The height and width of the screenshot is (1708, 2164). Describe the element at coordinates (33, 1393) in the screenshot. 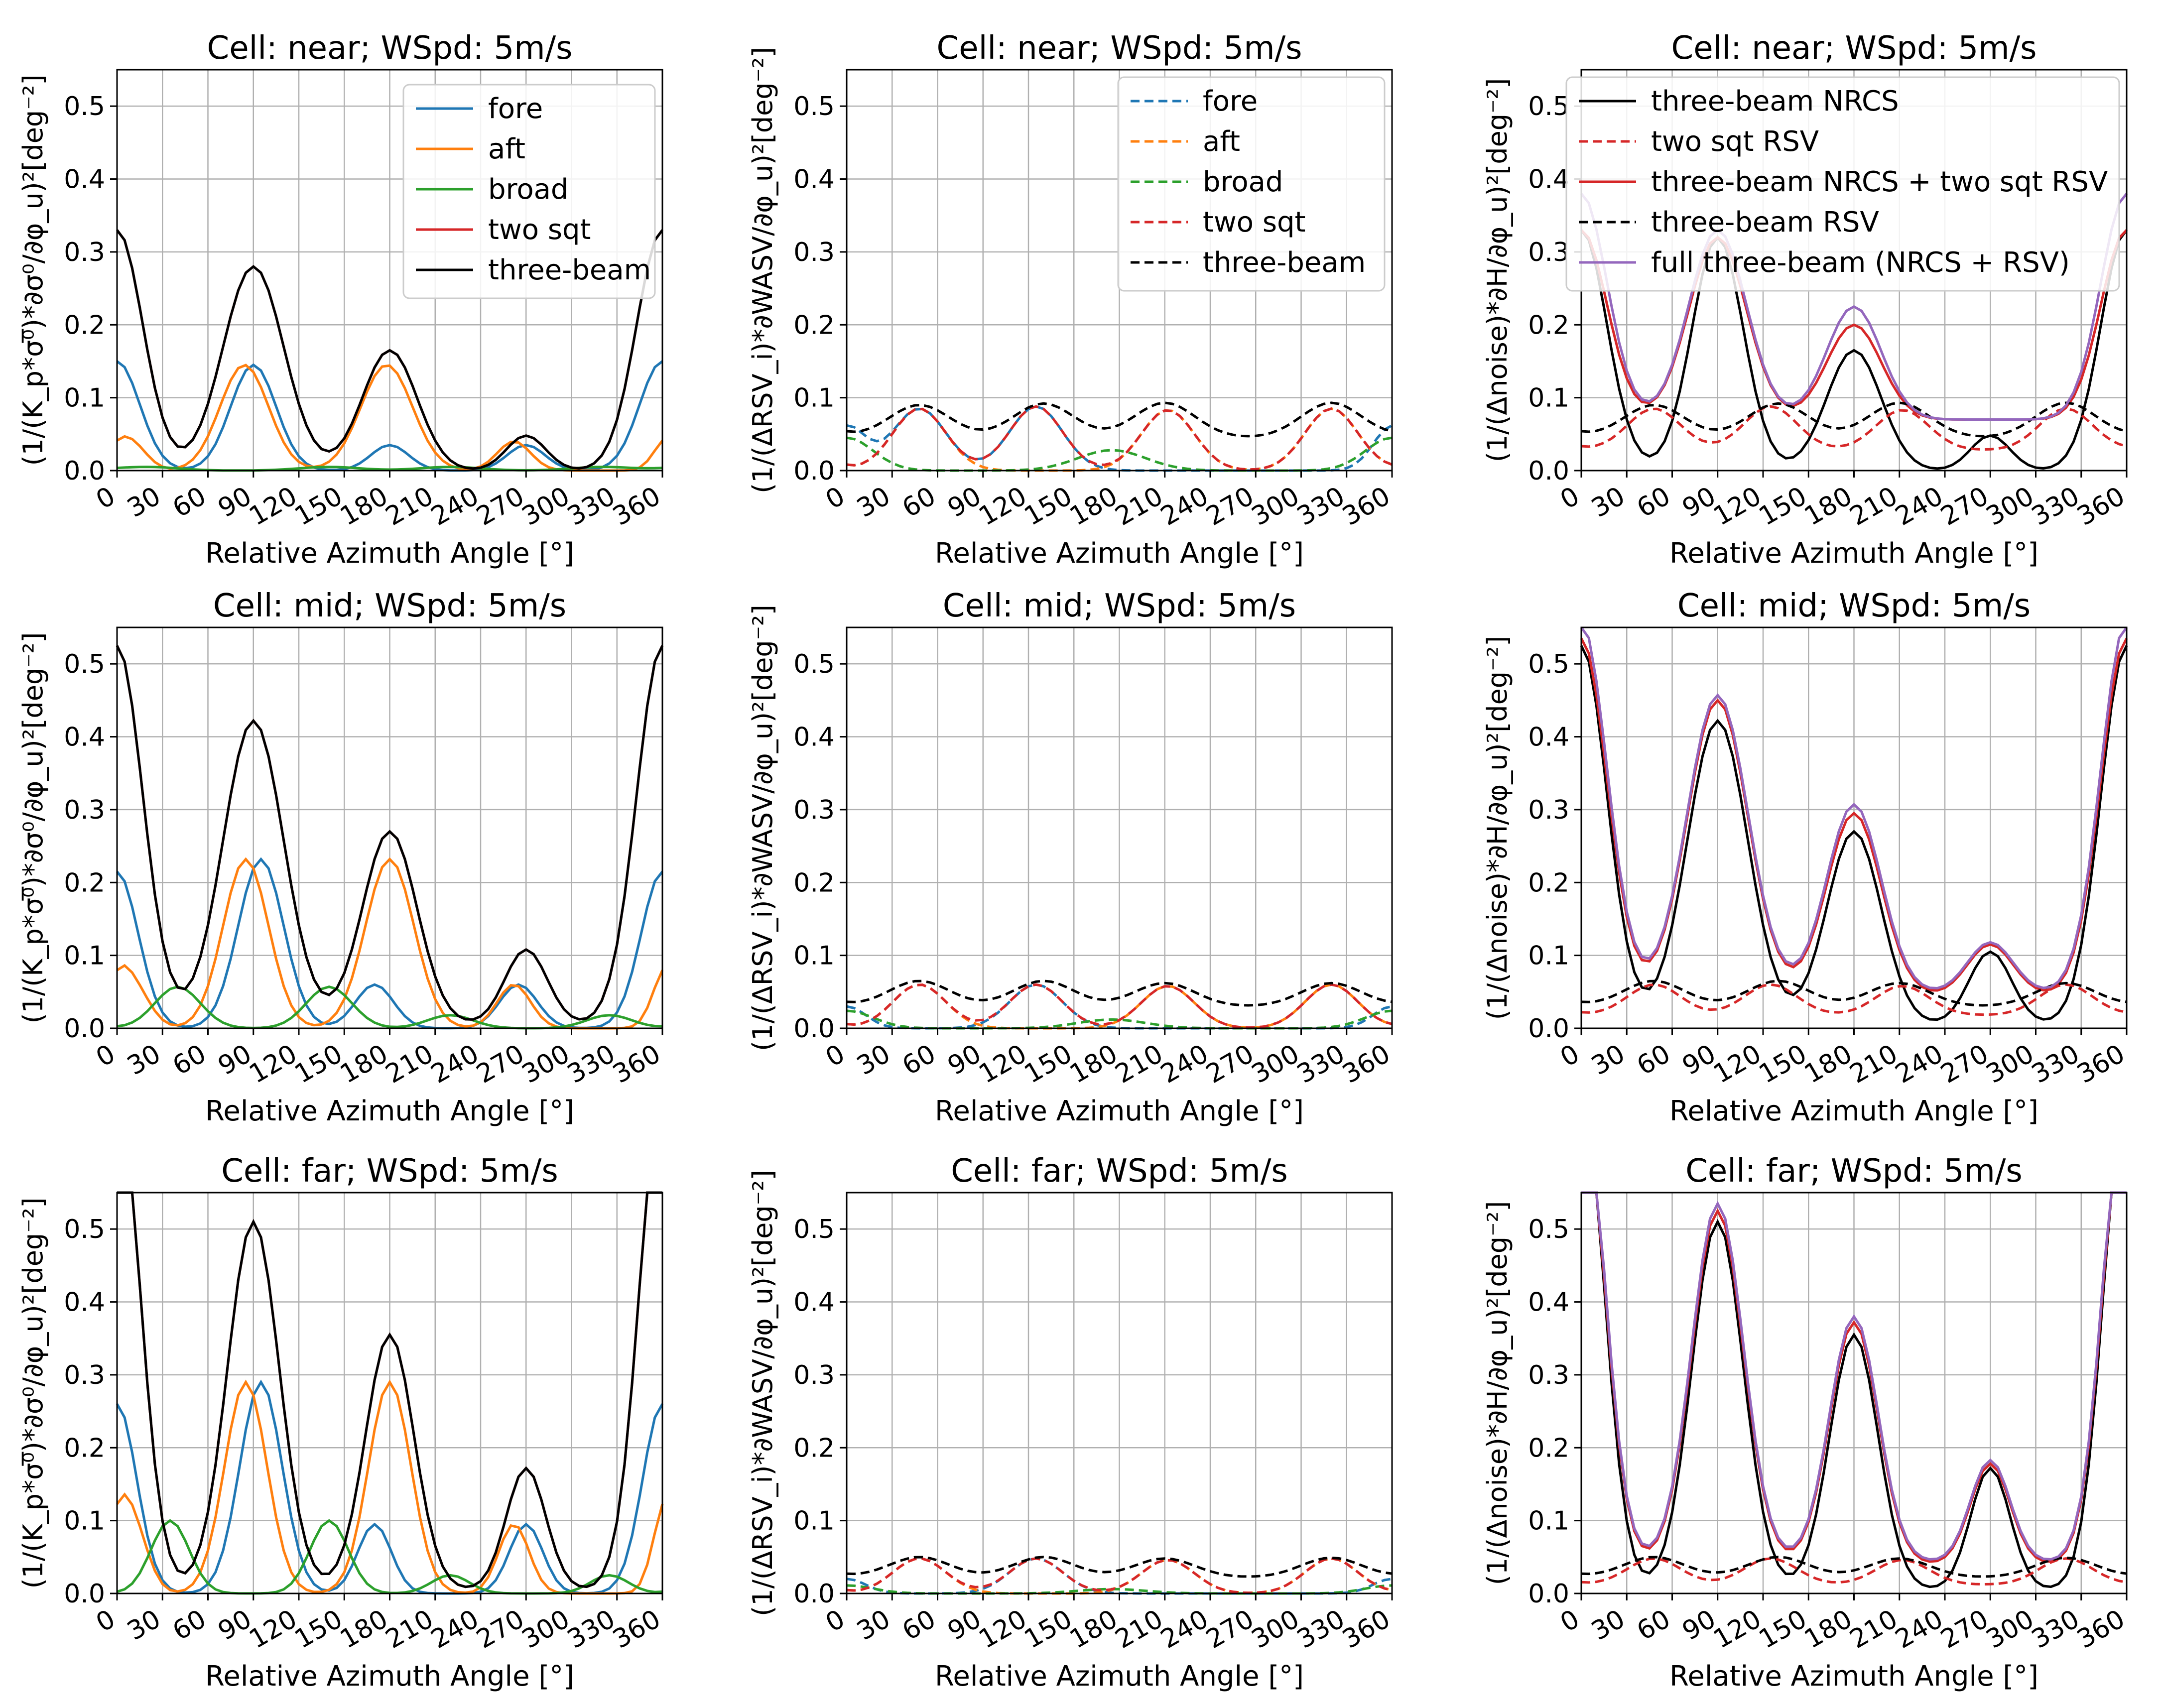

I see `y-axis-label: (1/(K_p*σ⁰̅)*∂σ⁰/∂φ_u)²[deg⁻²]` at that location.